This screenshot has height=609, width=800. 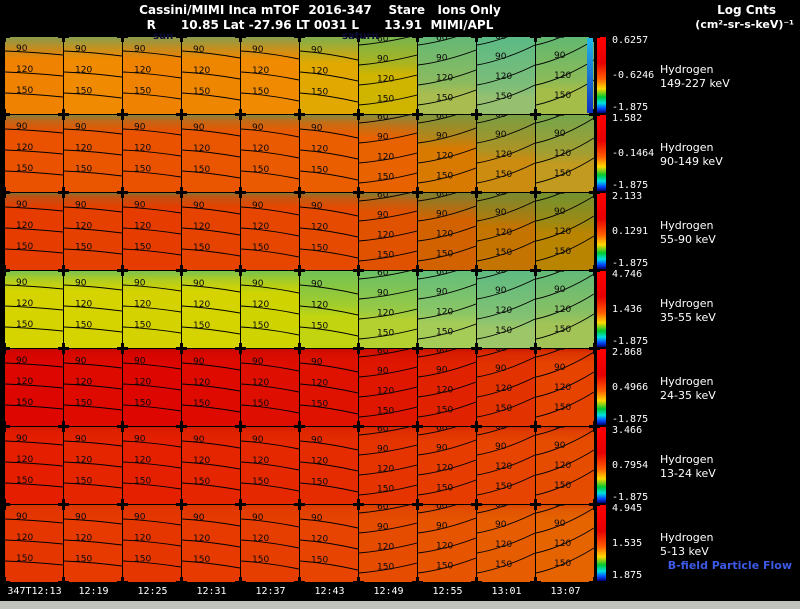 I want to click on time-axis-label: 12:31, so click(x=211, y=591).